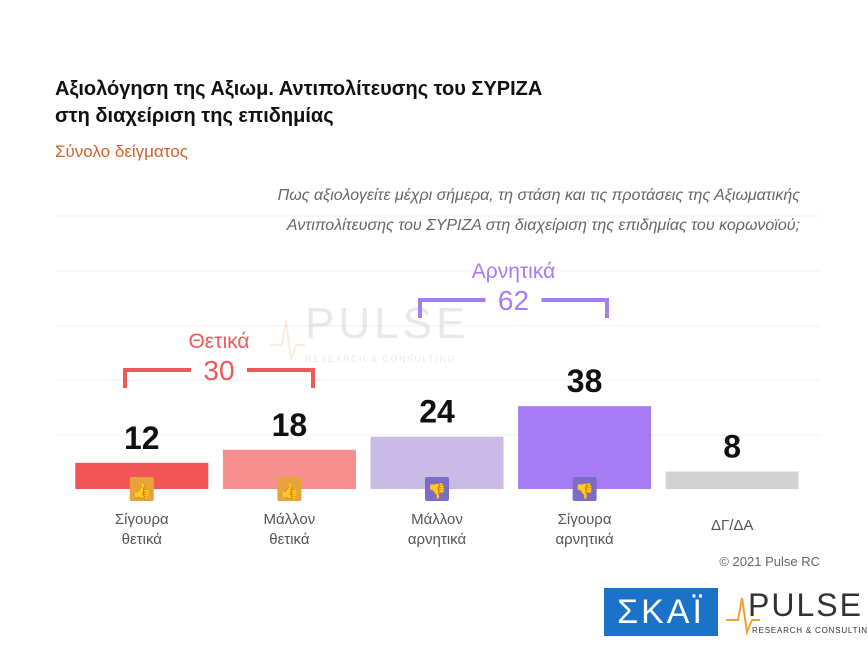  Describe the element at coordinates (121, 151) in the screenshot. I see `subtitle: Σύνολο δείγματος` at that location.